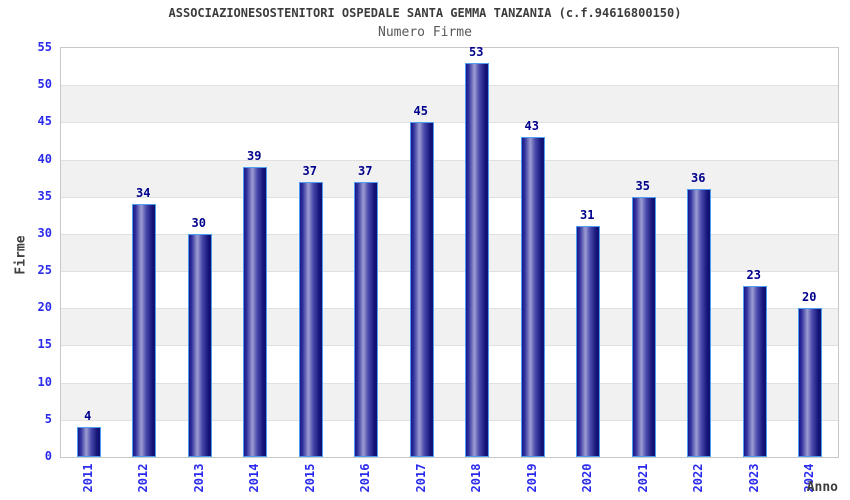 The height and width of the screenshot is (500, 850). I want to click on bar-2016, so click(366, 319).